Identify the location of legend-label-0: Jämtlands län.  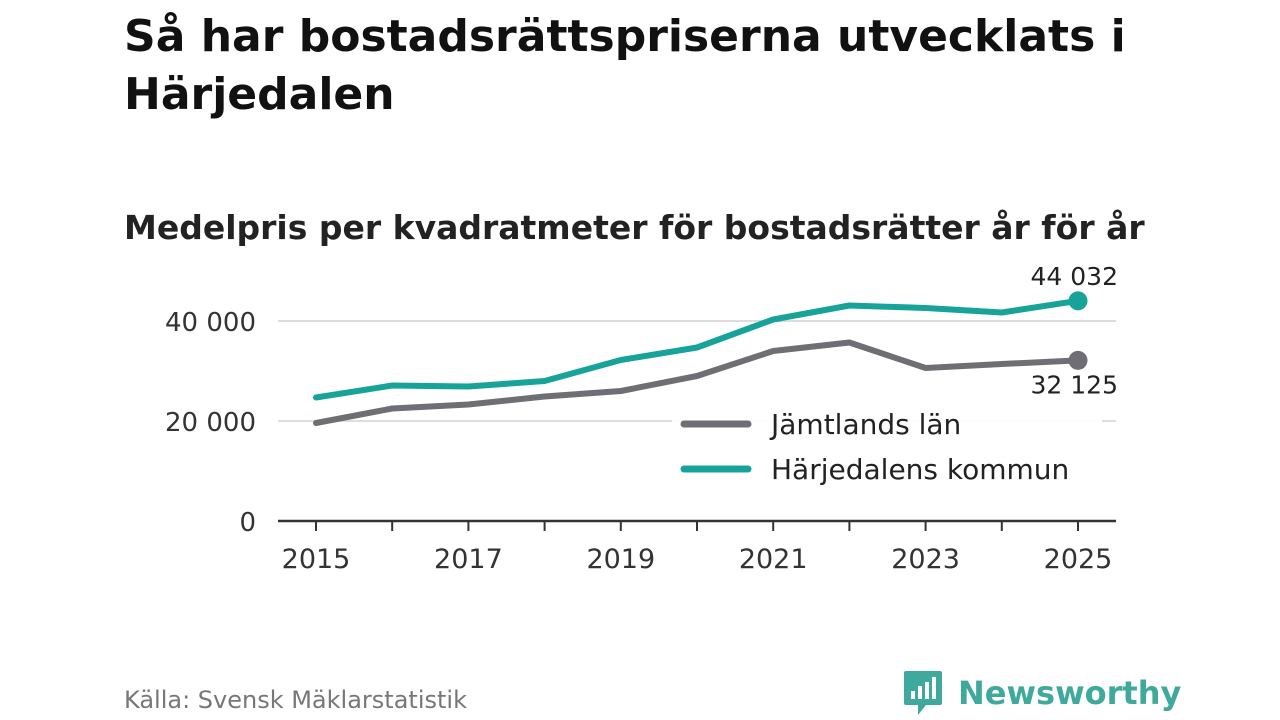
(865, 424).